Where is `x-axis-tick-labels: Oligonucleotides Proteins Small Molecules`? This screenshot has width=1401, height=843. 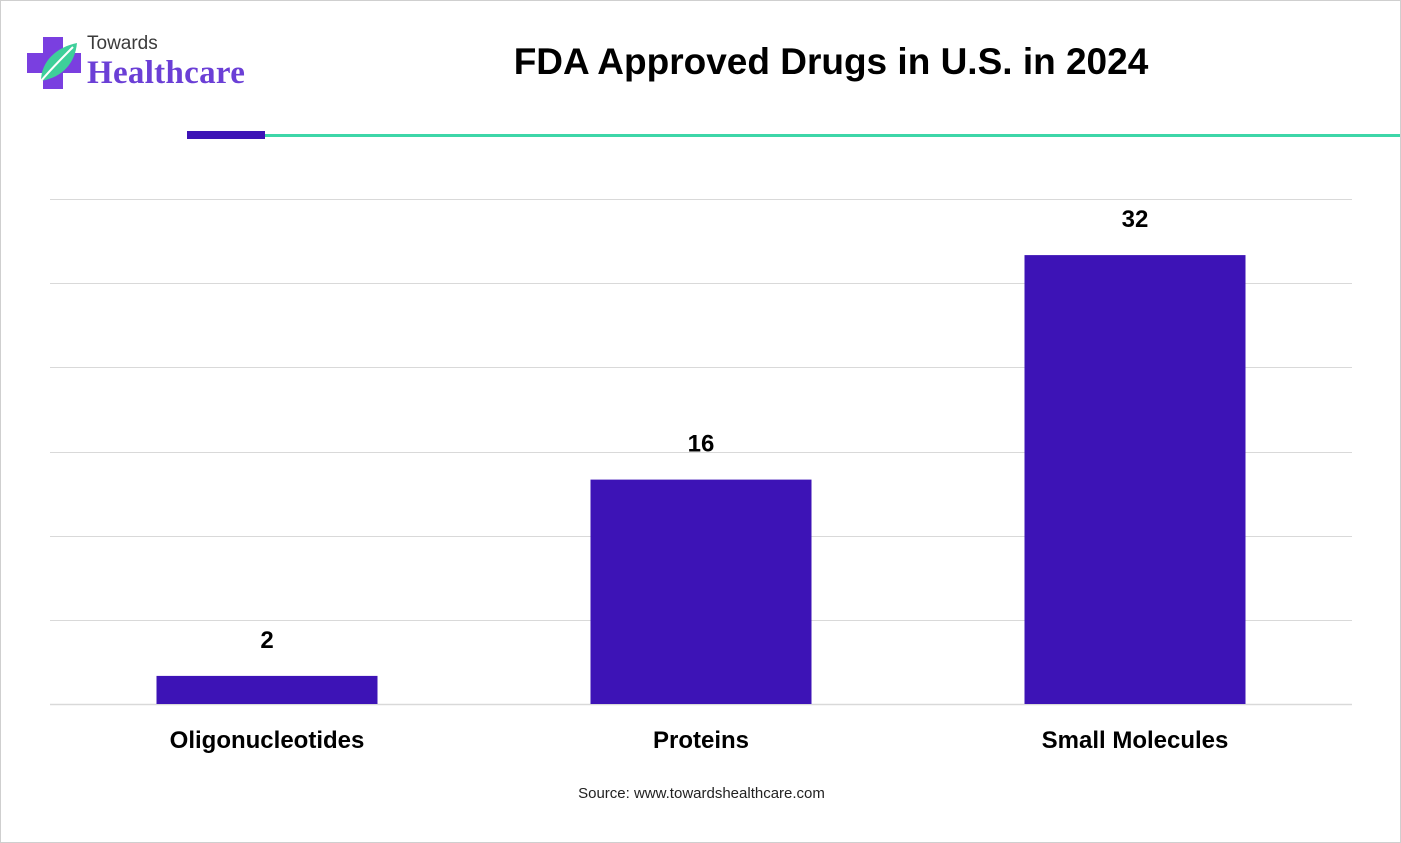
x-axis-tick-labels: Oligonucleotides Proteins Small Molecules is located at coordinates (699, 740).